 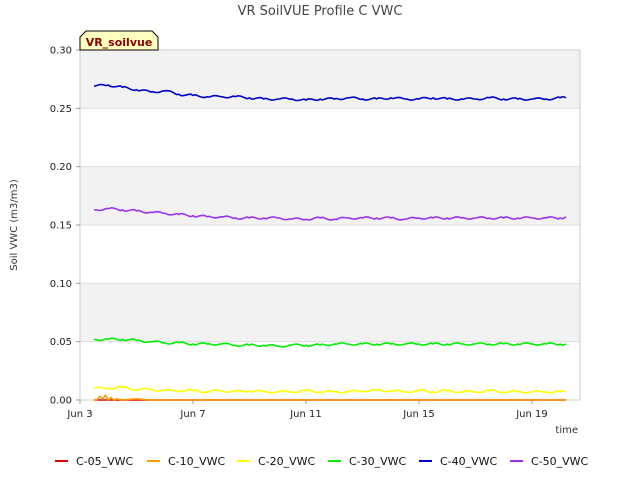 What do you see at coordinates (61, 226) in the screenshot?
I see `y-tick-label: 0.15` at bounding box center [61, 226].